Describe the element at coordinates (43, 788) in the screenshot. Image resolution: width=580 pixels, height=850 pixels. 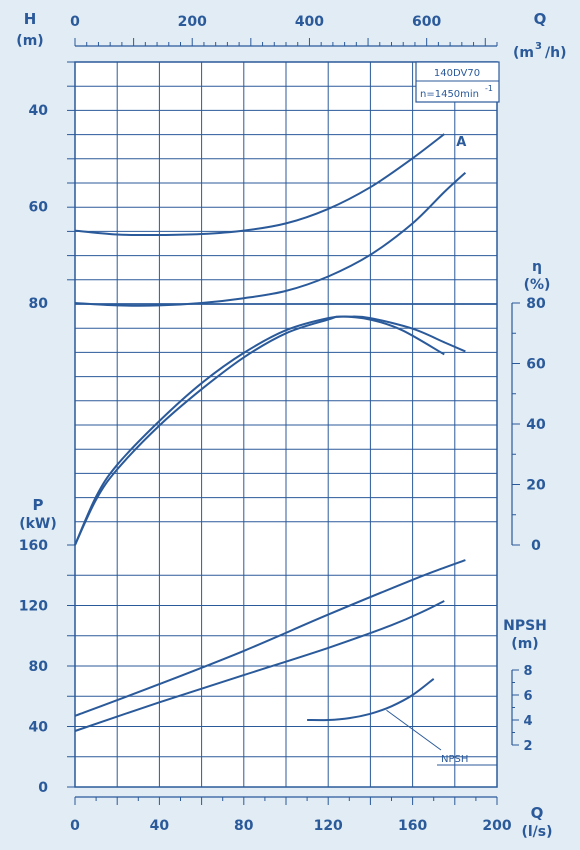
I see `power-tick-label: 0` at that location.